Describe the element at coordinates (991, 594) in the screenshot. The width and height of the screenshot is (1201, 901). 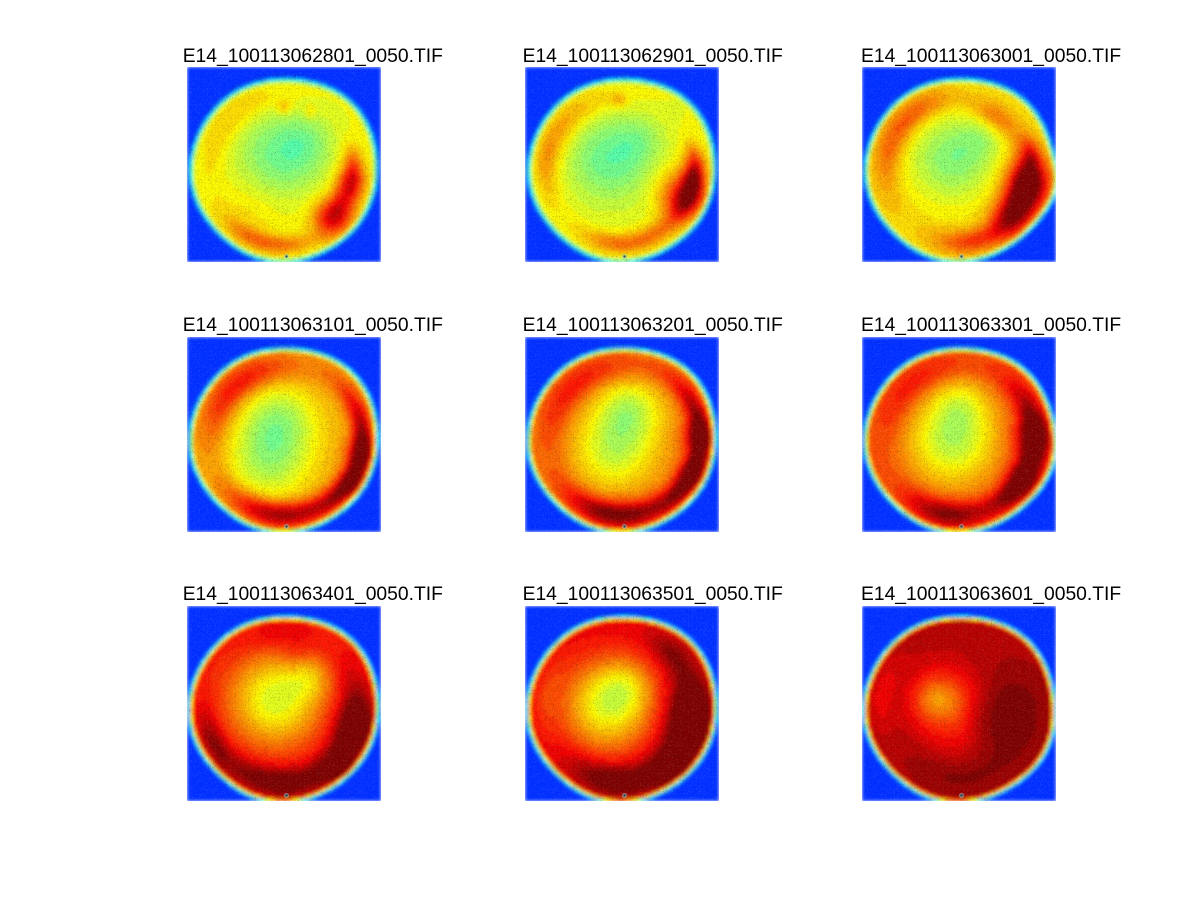
I see `svg-text: E14_100113063601_0050.TIF` at that location.